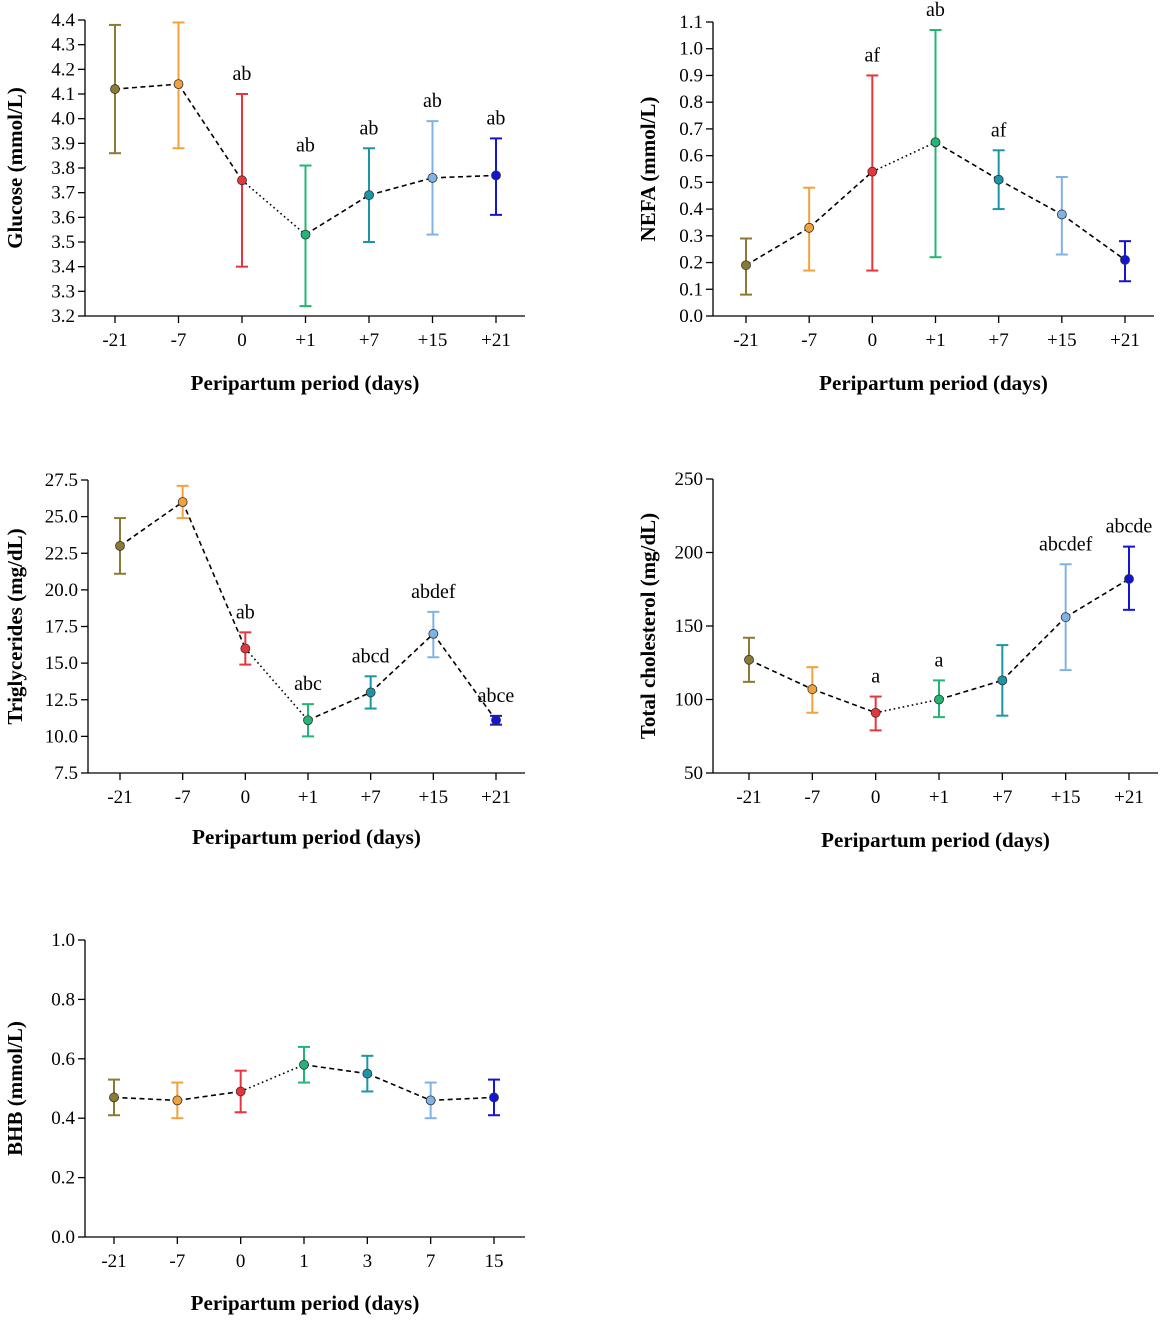 The height and width of the screenshot is (1320, 1169). What do you see at coordinates (1066, 544) in the screenshot?
I see `significance-label: abcdef` at bounding box center [1066, 544].